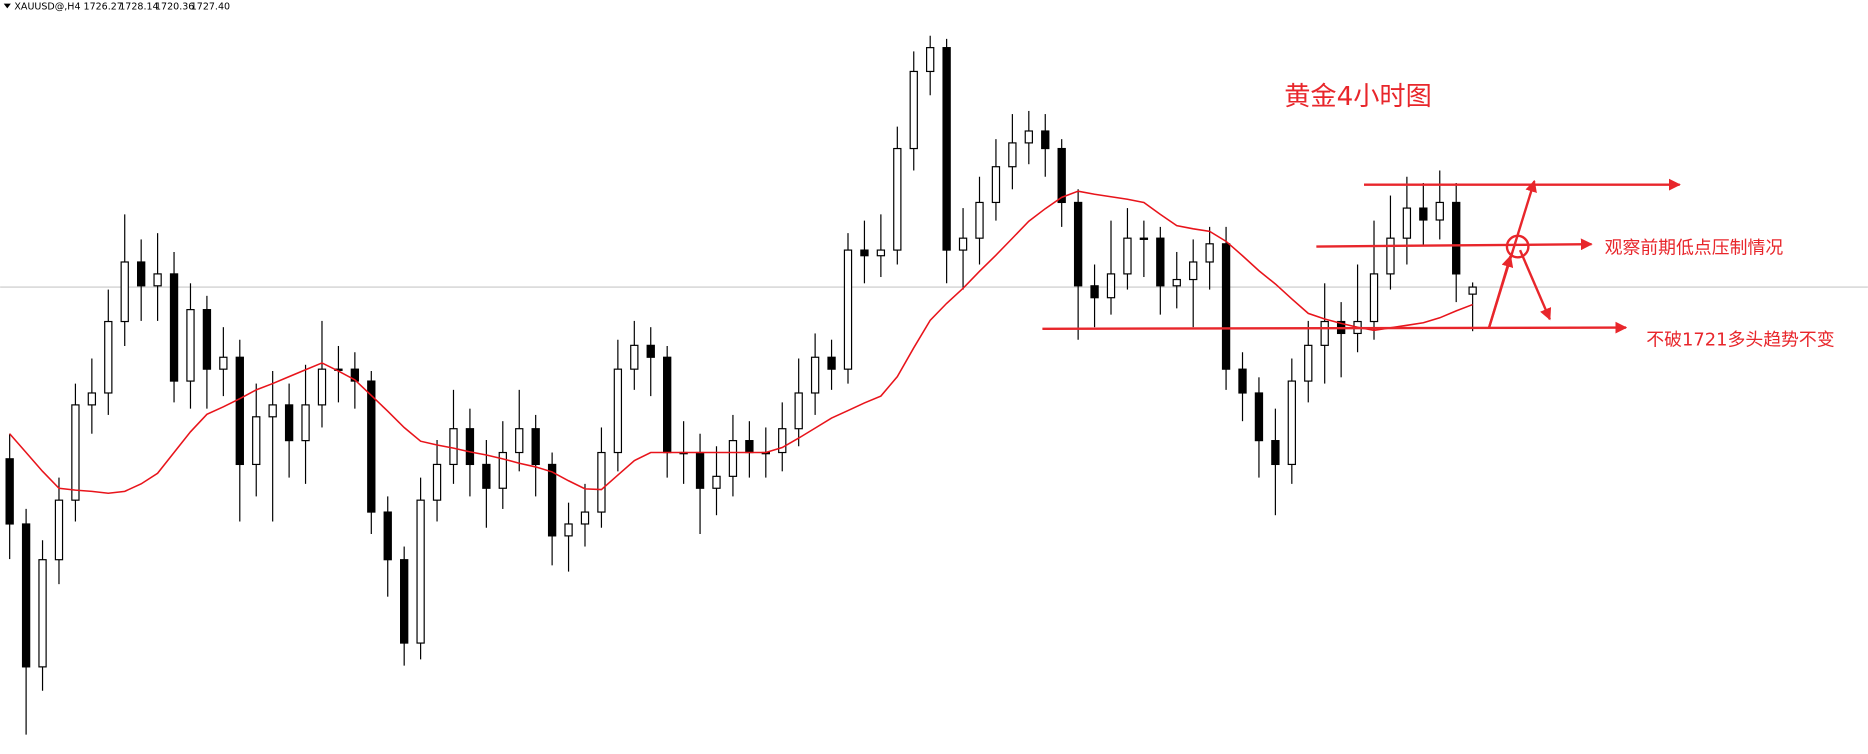 The width and height of the screenshot is (1868, 754). I want to click on menu-triangle, so click(7, 6).